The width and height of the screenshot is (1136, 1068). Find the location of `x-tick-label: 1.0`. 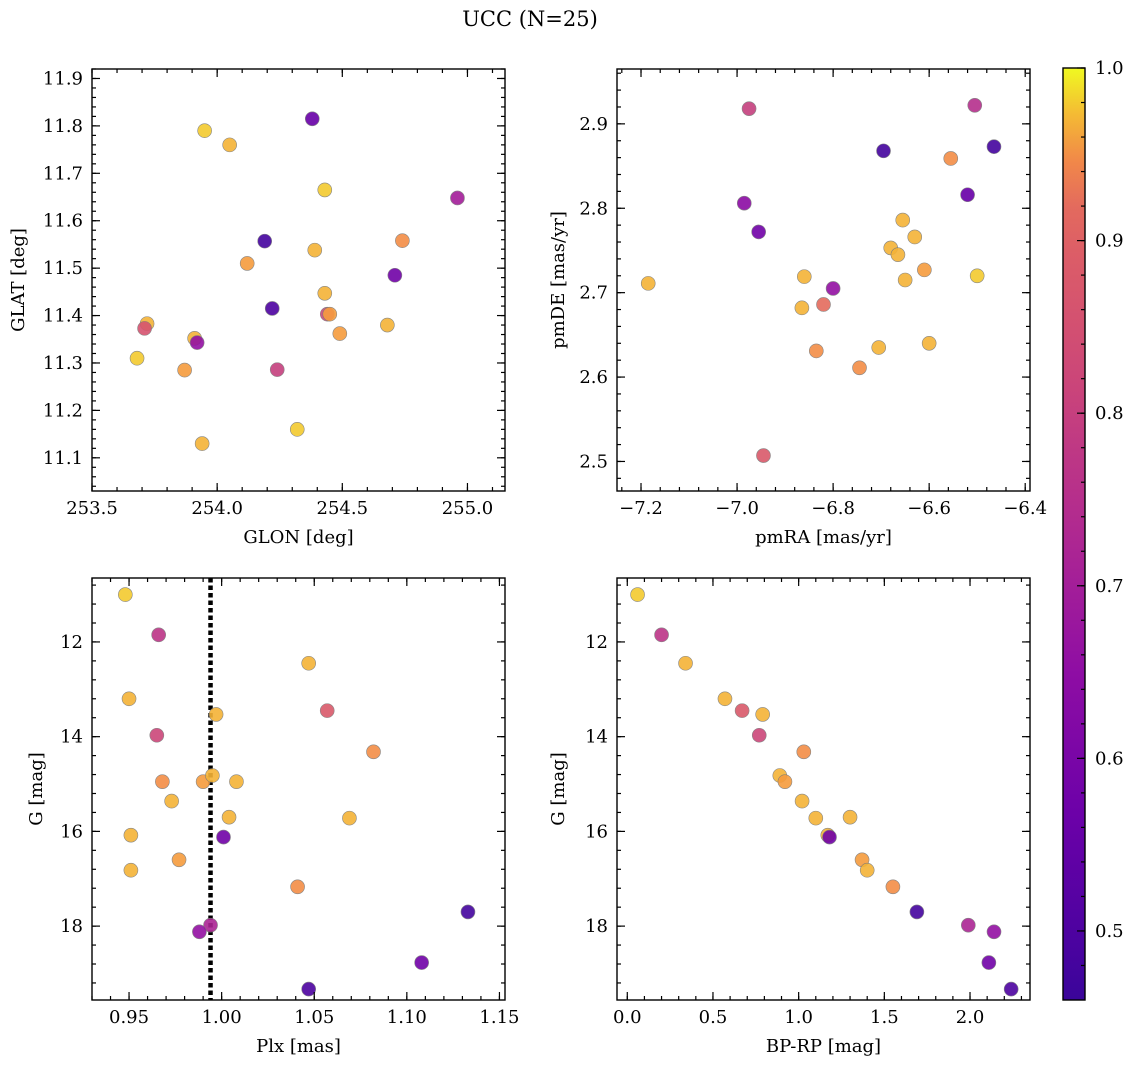

x-tick-label: 1.0 is located at coordinates (798, 1017).